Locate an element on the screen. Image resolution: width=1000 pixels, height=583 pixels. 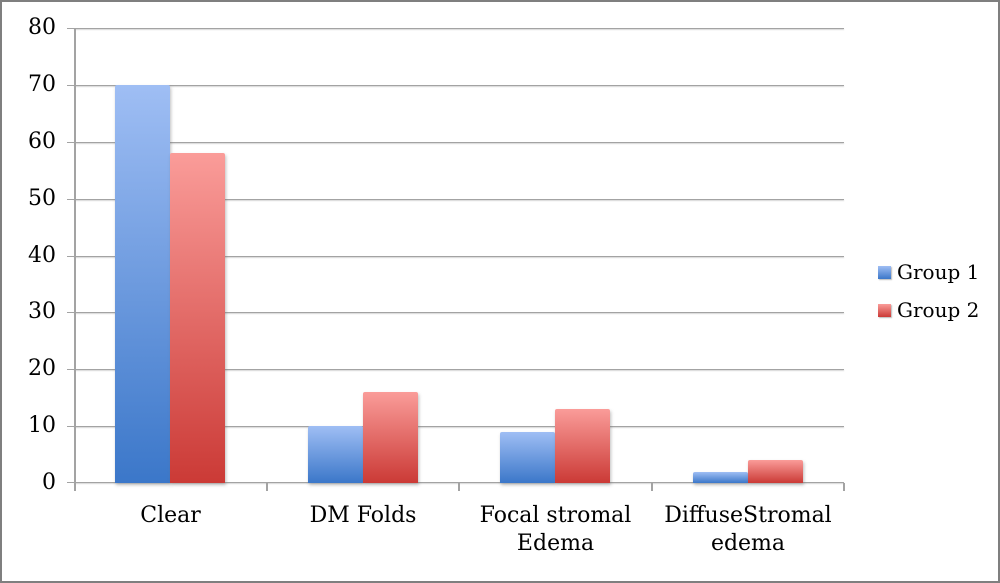
x-axis-label-2: Focal stromal Edema is located at coordinates (555, 529).